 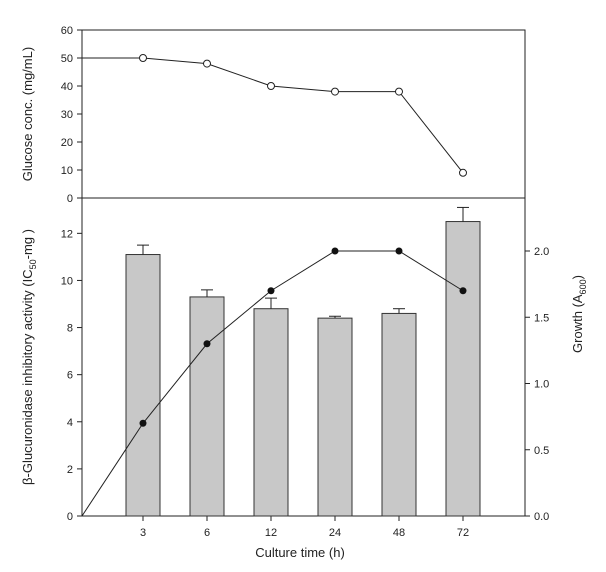 What do you see at coordinates (67, 143) in the screenshot?
I see `top-y-tick-label: 20` at bounding box center [67, 143].